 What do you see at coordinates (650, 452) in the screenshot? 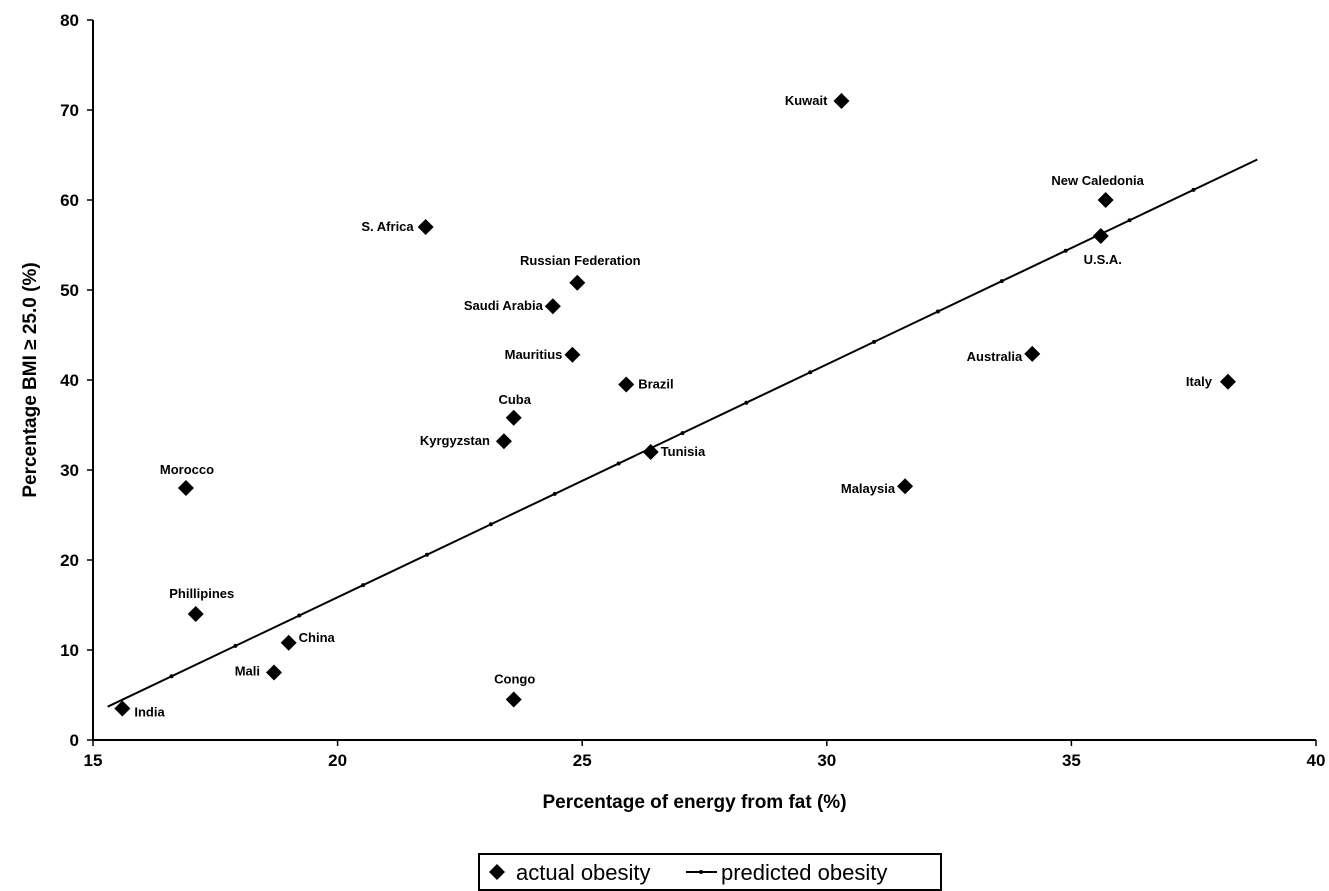
I see `data-point-tunisia` at bounding box center [650, 452].